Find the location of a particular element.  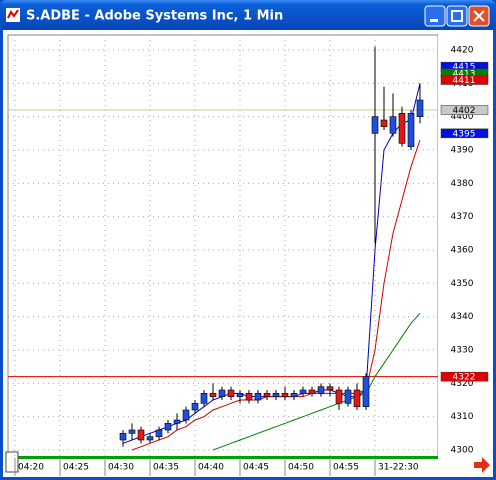

y-tick-label: 4340 is located at coordinates (462, 317).